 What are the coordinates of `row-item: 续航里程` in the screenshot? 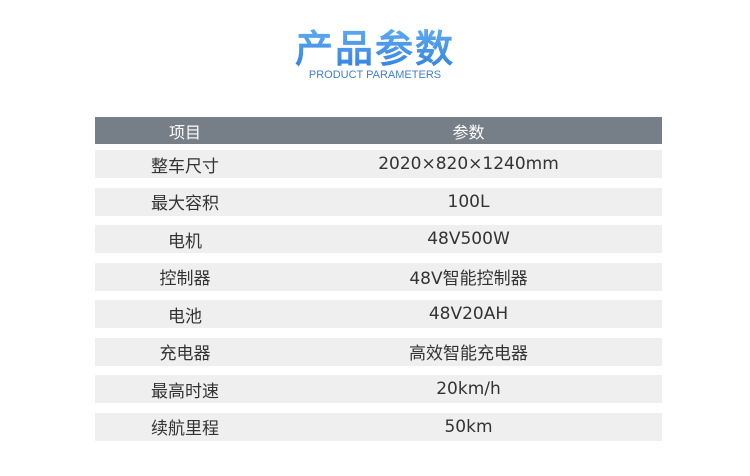 It's located at (185, 429).